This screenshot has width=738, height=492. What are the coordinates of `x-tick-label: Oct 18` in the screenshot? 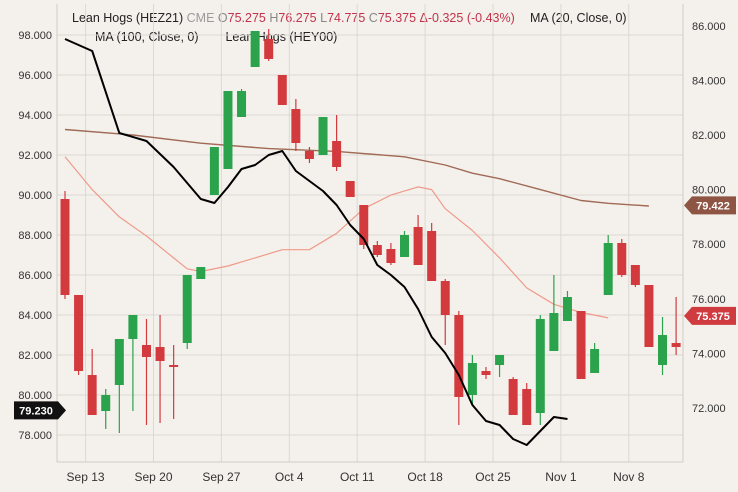 It's located at (425, 477).